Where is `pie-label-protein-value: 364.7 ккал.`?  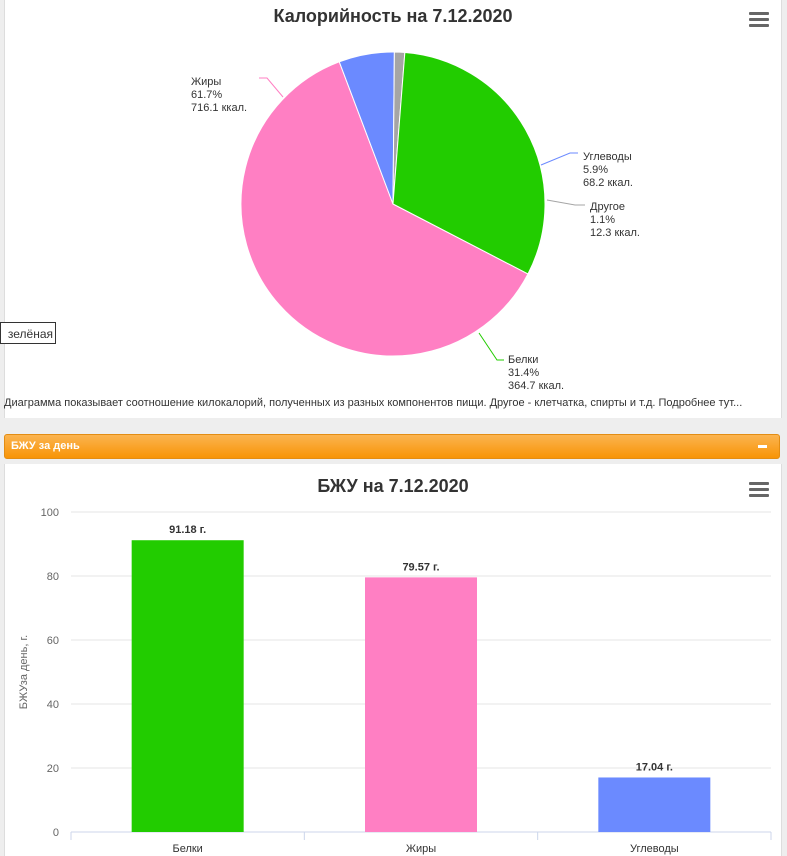
pie-label-protein-value: 364.7 ккал. is located at coordinates (536, 386).